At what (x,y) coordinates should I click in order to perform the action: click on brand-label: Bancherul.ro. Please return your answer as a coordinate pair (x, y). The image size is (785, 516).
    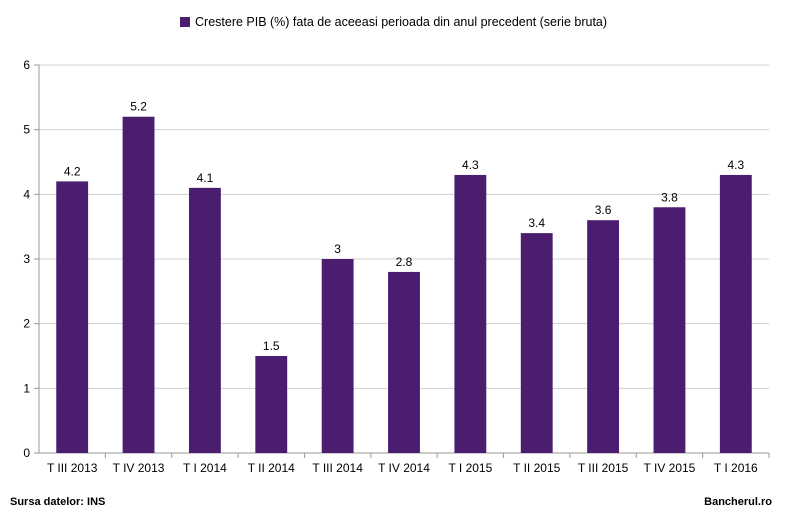
    Looking at the image, I should click on (738, 502).